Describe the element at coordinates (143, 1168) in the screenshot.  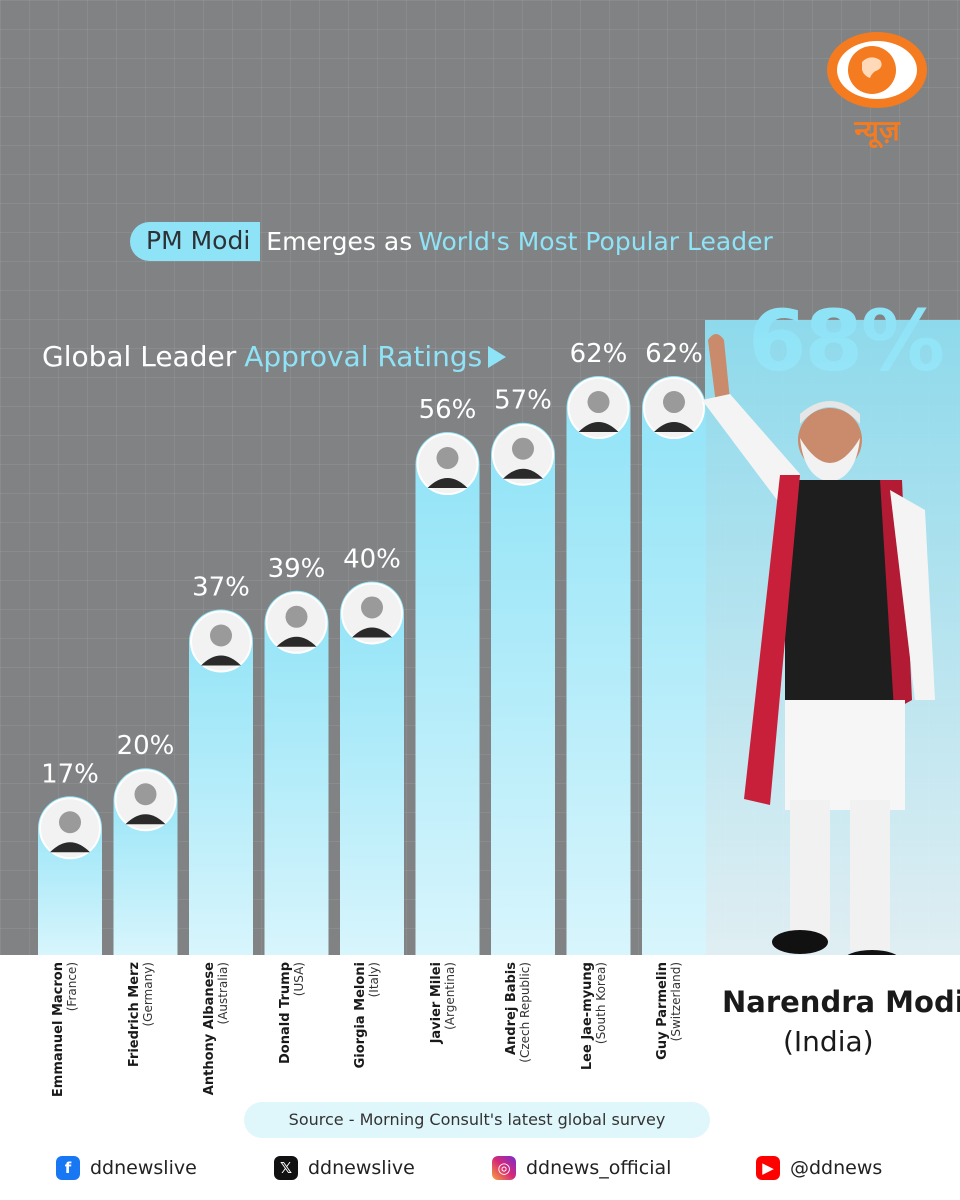
I see `facebook-handle: ddnewslive` at that location.